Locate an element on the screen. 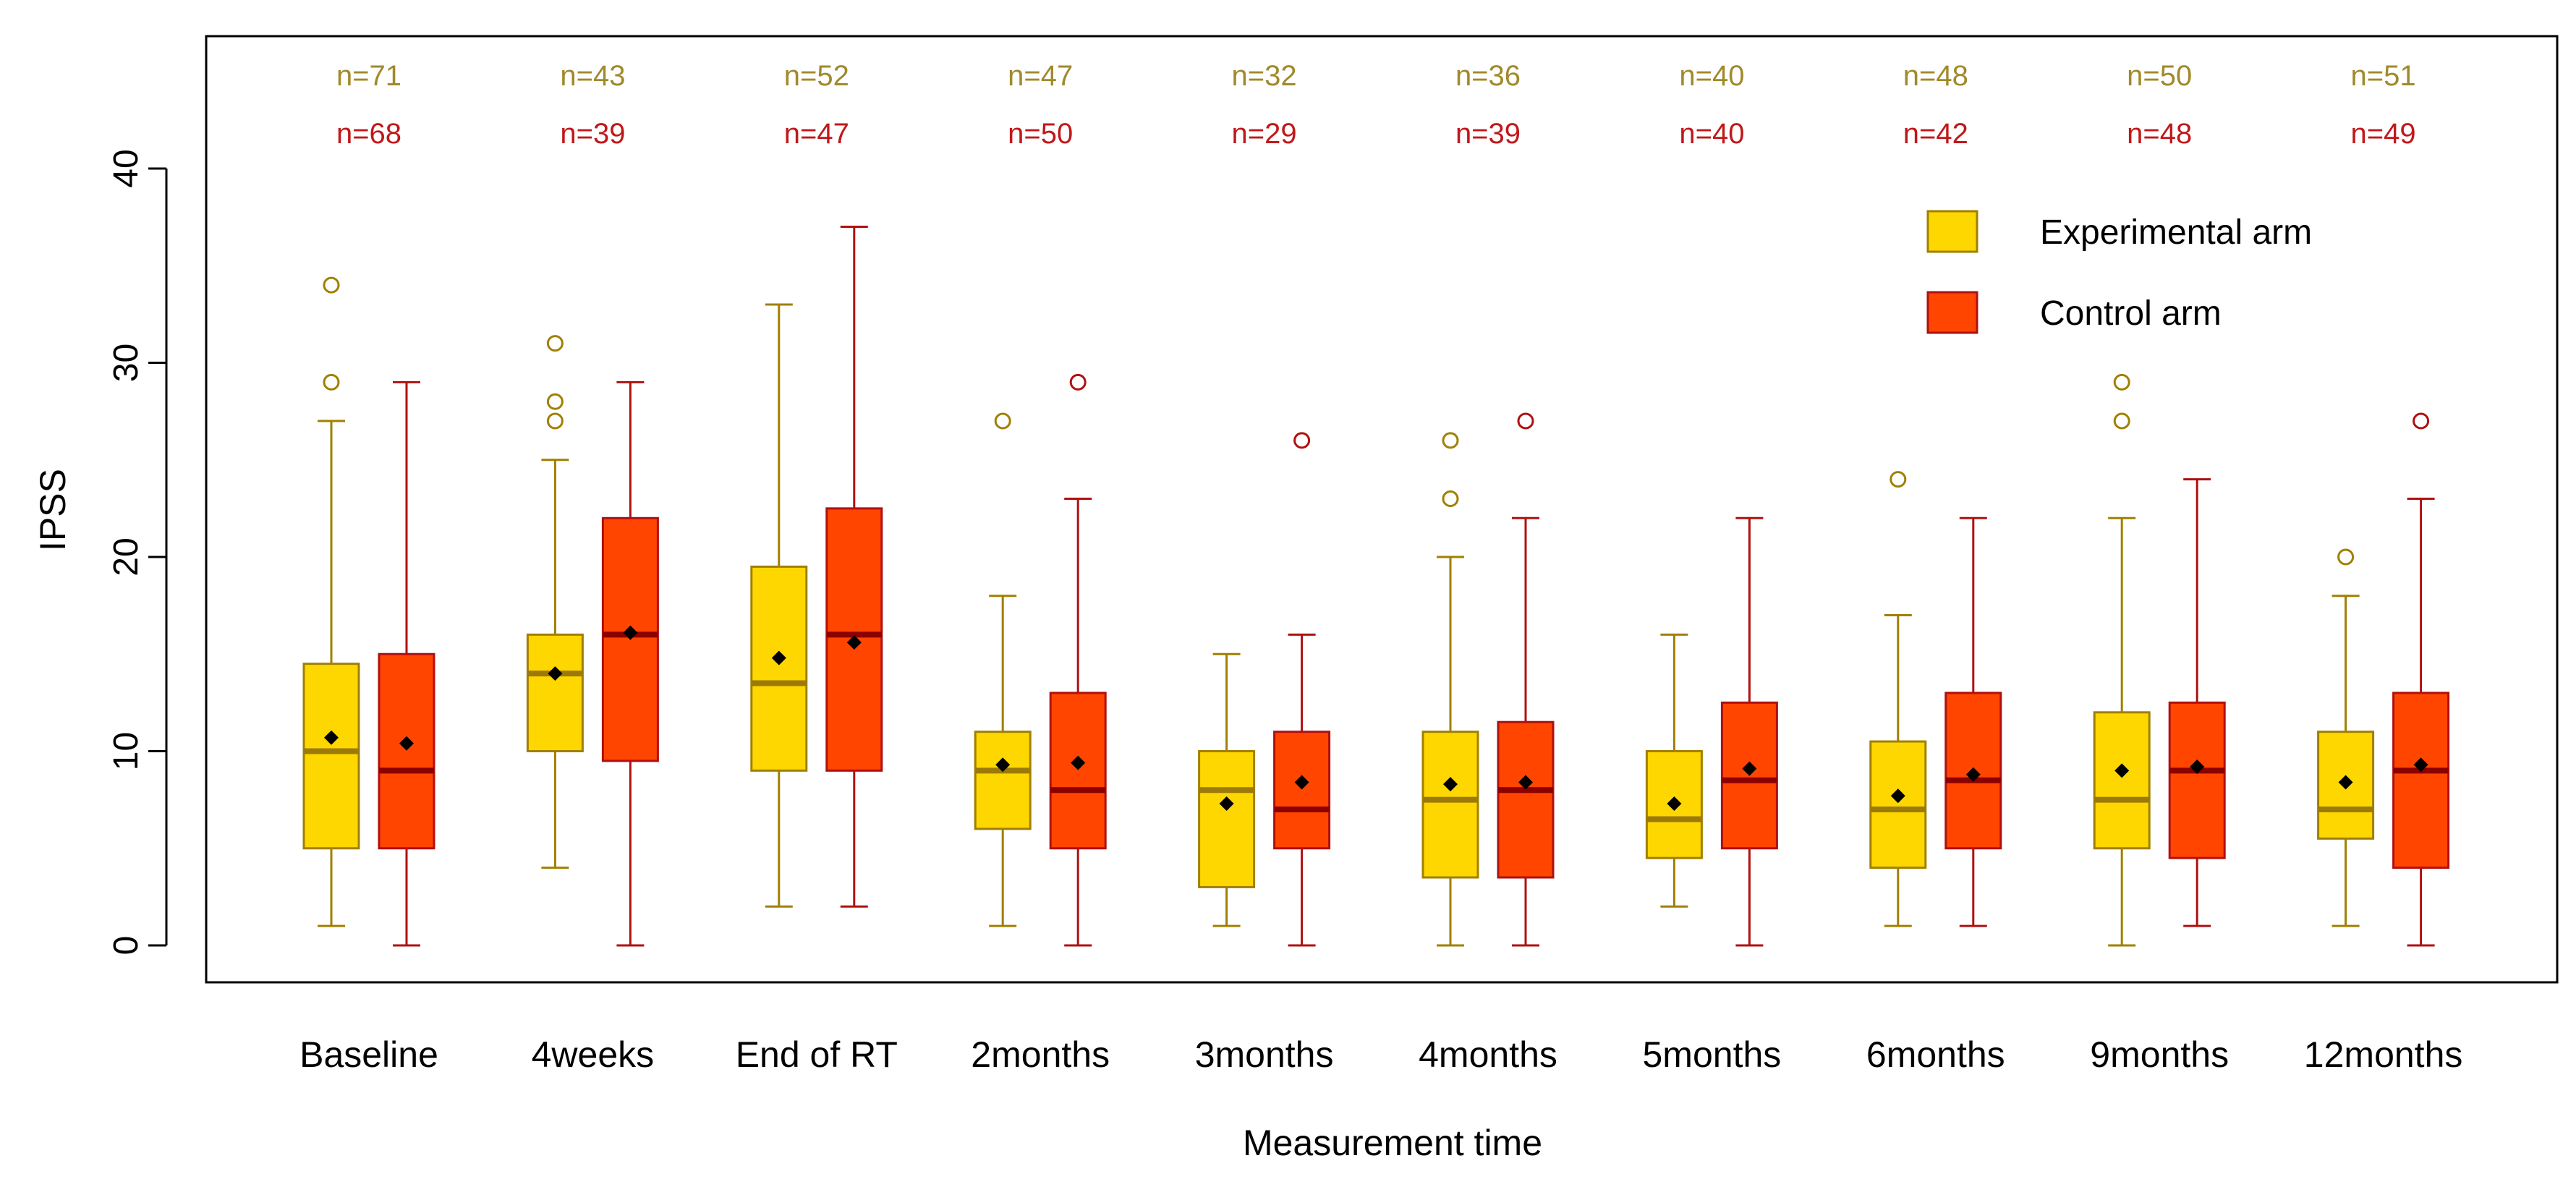  x-category-label: Baseline is located at coordinates (368, 1054).